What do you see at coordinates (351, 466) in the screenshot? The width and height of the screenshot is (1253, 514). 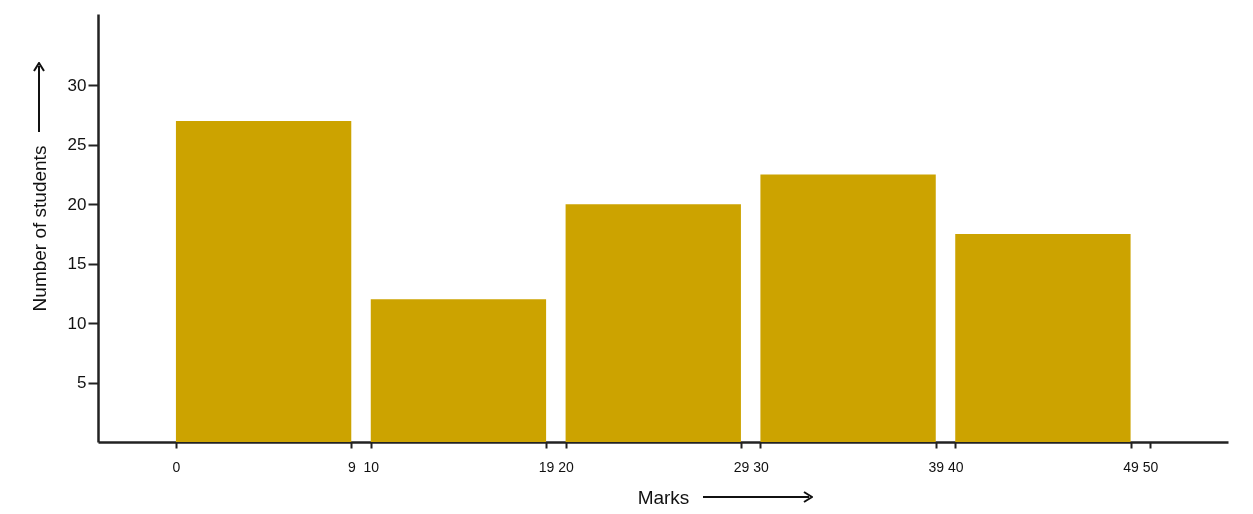 I see `x-tick-label: 9` at bounding box center [351, 466].